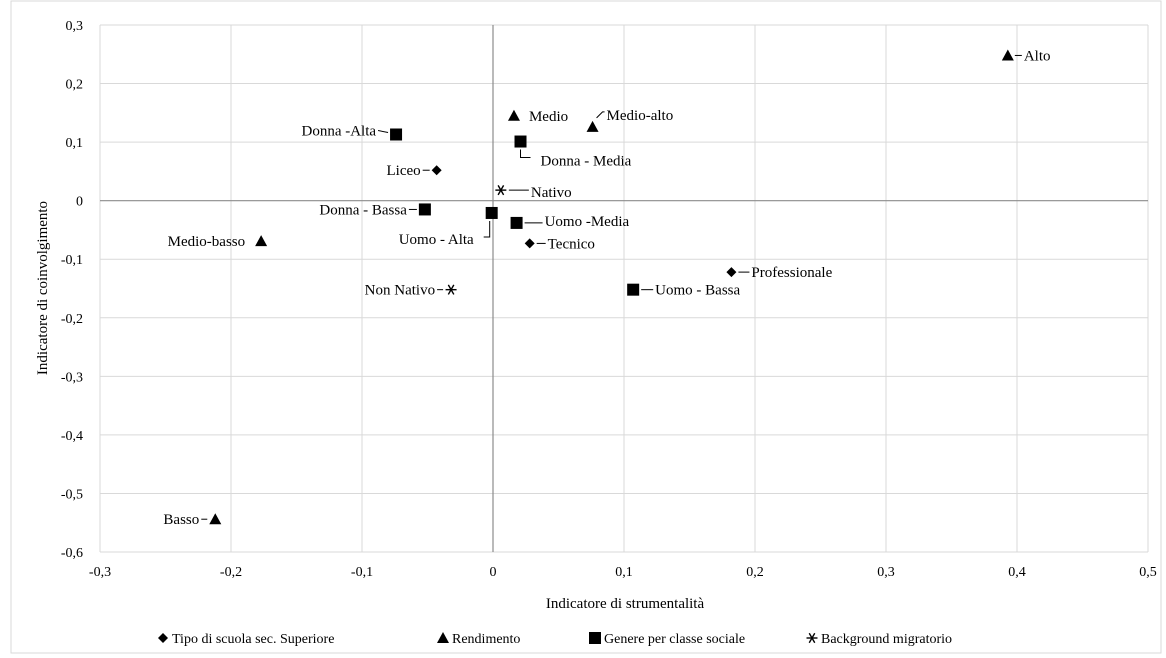 The width and height of the screenshot is (1166, 658). Describe the element at coordinates (181, 520) in the screenshot. I see `point-label: Basso` at that location.